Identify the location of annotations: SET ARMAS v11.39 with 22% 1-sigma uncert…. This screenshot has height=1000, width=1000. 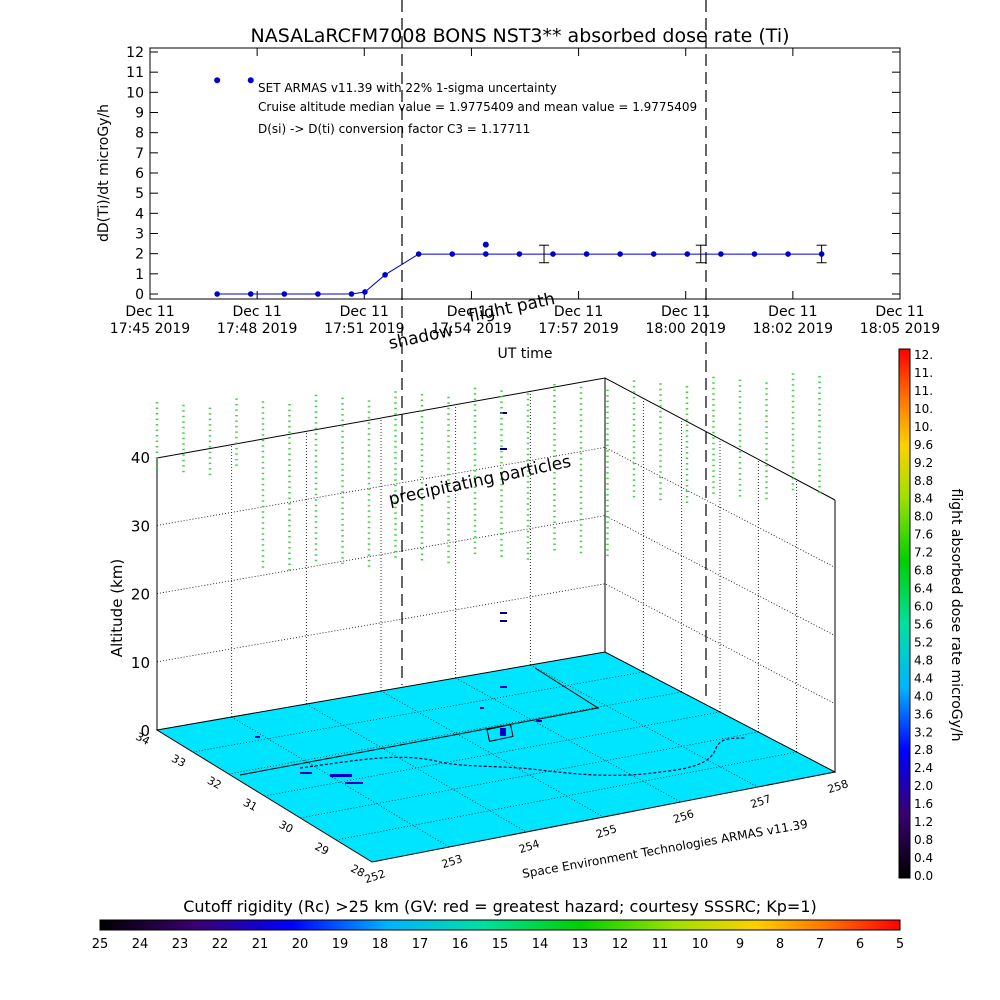
(477, 108).